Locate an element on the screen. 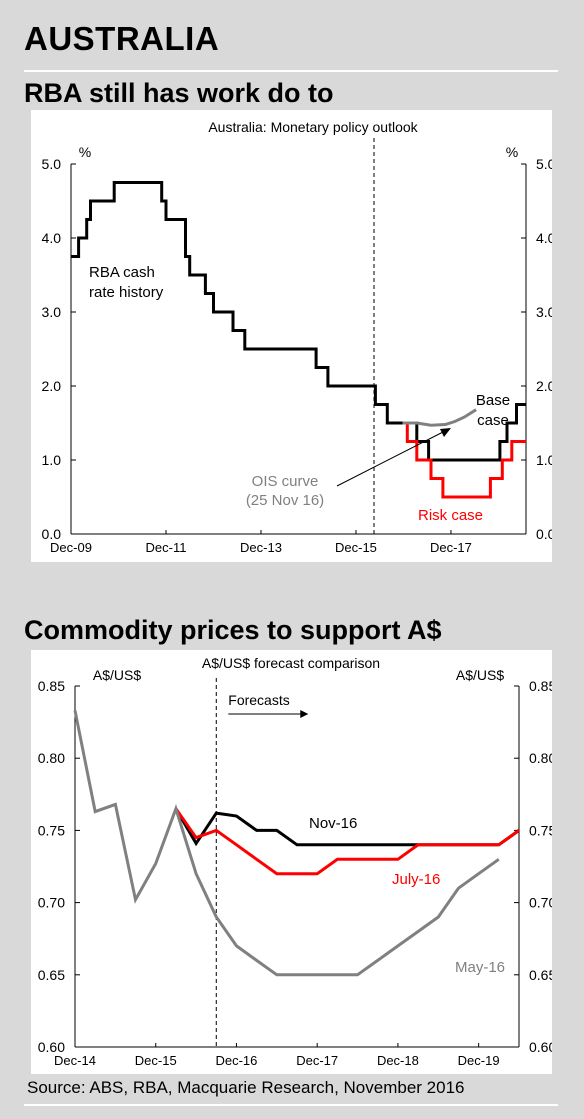  series-label-may-16: May-16 is located at coordinates (480, 967).